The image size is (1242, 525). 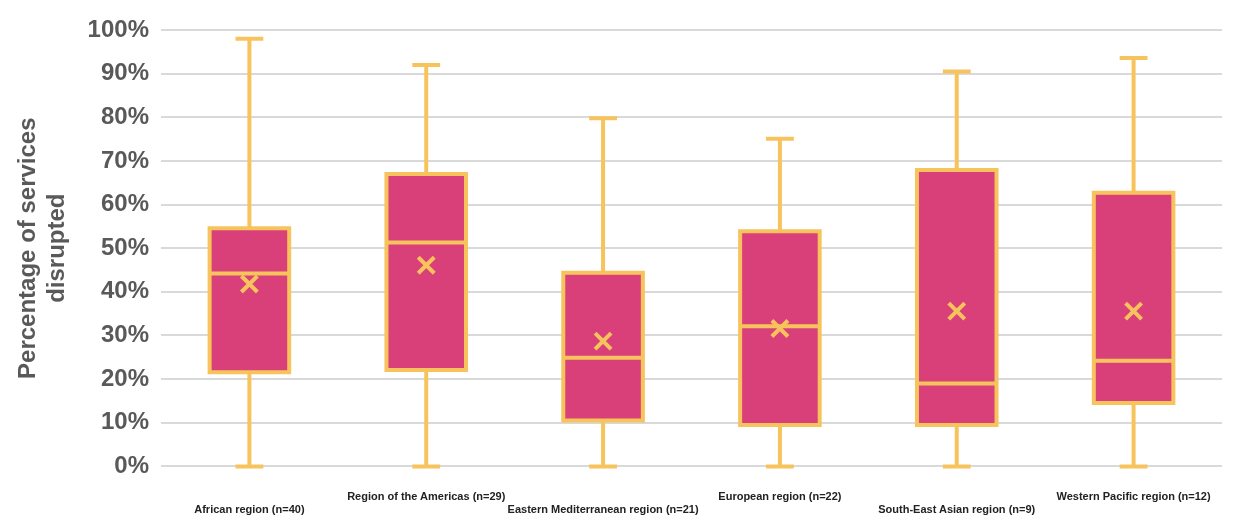 I want to click on y-tick-label: 20%, so click(x=124, y=377).